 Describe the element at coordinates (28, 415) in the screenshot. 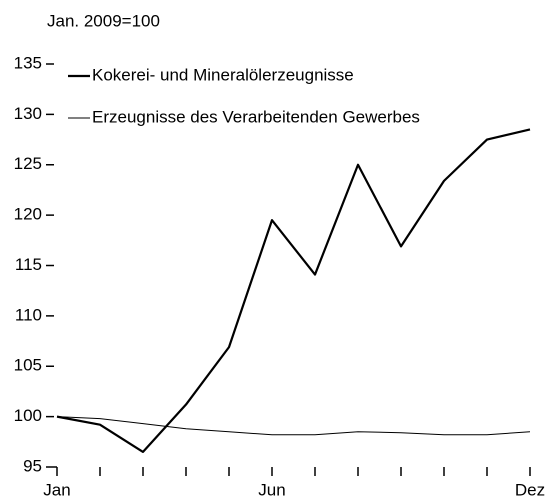

I see `y-tick-label: 100` at that location.